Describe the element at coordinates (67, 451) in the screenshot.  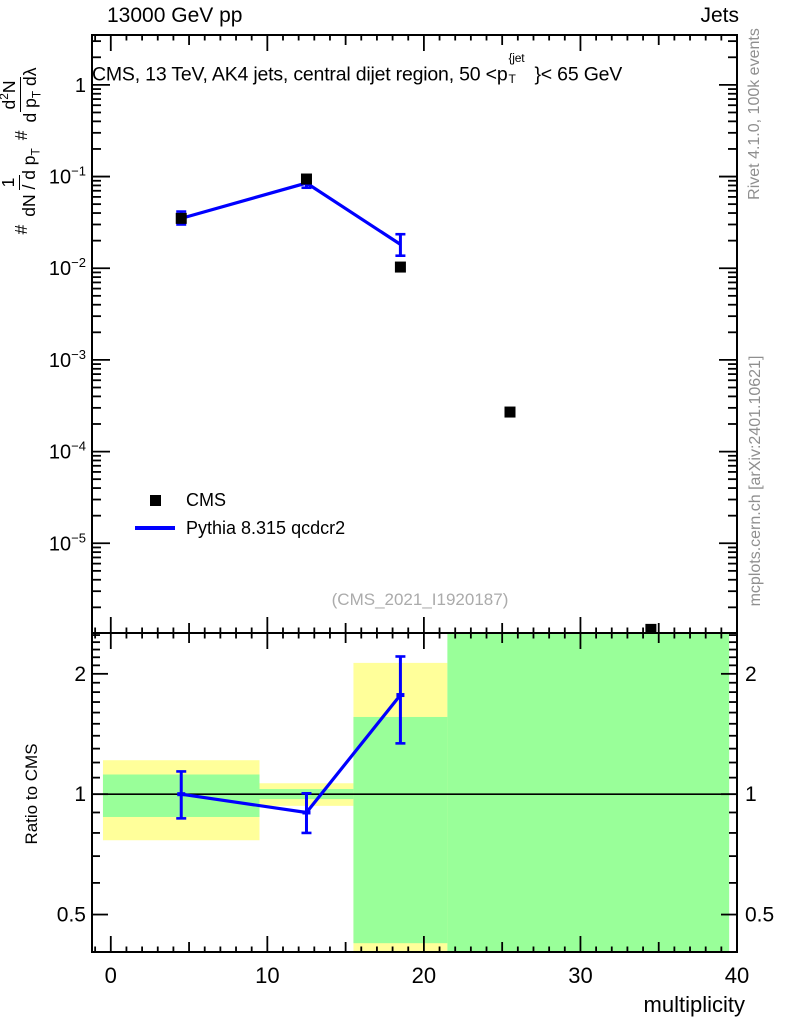
I see `main-y-tick-label: 10⁻⁴` at that location.